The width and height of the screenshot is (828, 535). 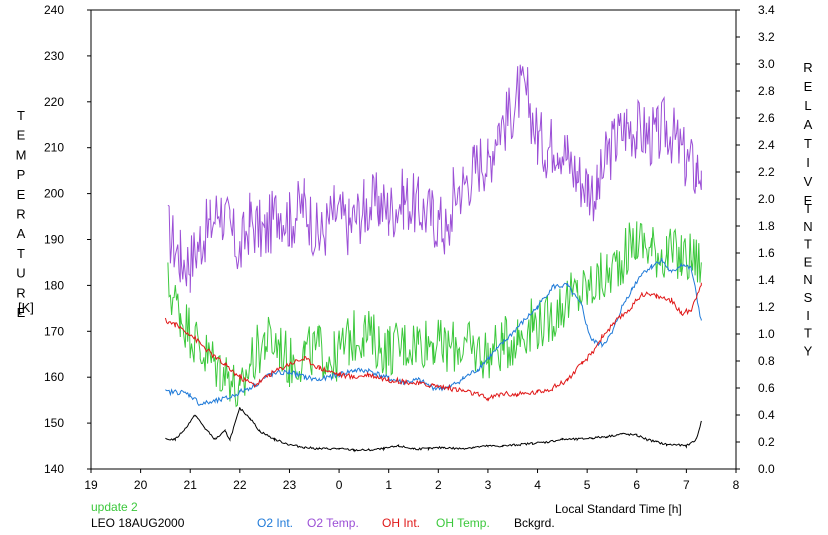 I want to click on x-tick-label: 4, so click(x=537, y=485).